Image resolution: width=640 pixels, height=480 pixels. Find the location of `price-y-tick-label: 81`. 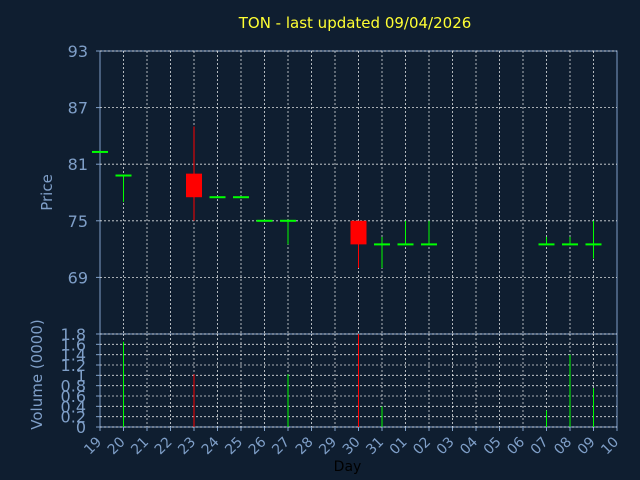

price-y-tick-label: 81 is located at coordinates (78, 164).